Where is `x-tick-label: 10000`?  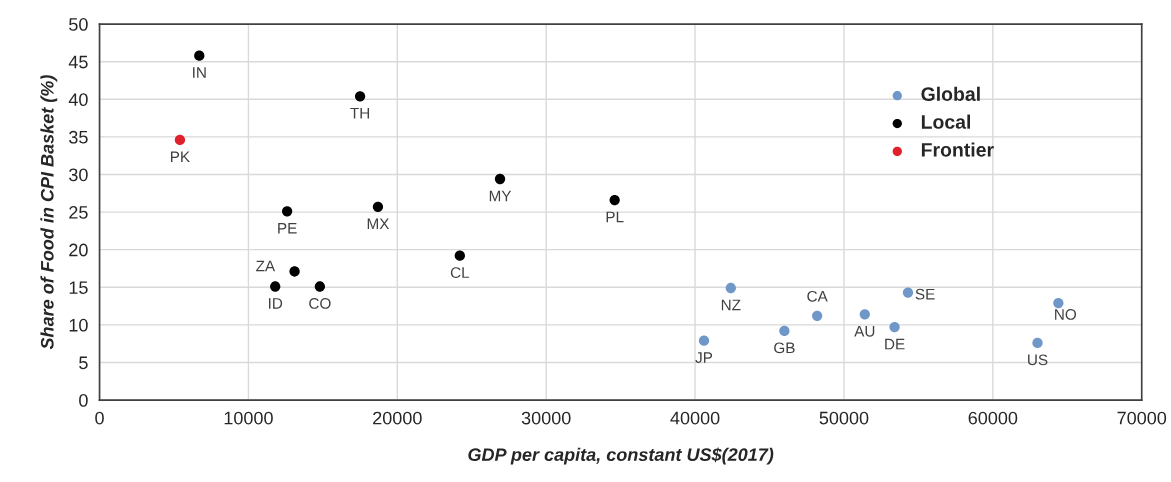 x-tick-label: 10000 is located at coordinates (248, 418).